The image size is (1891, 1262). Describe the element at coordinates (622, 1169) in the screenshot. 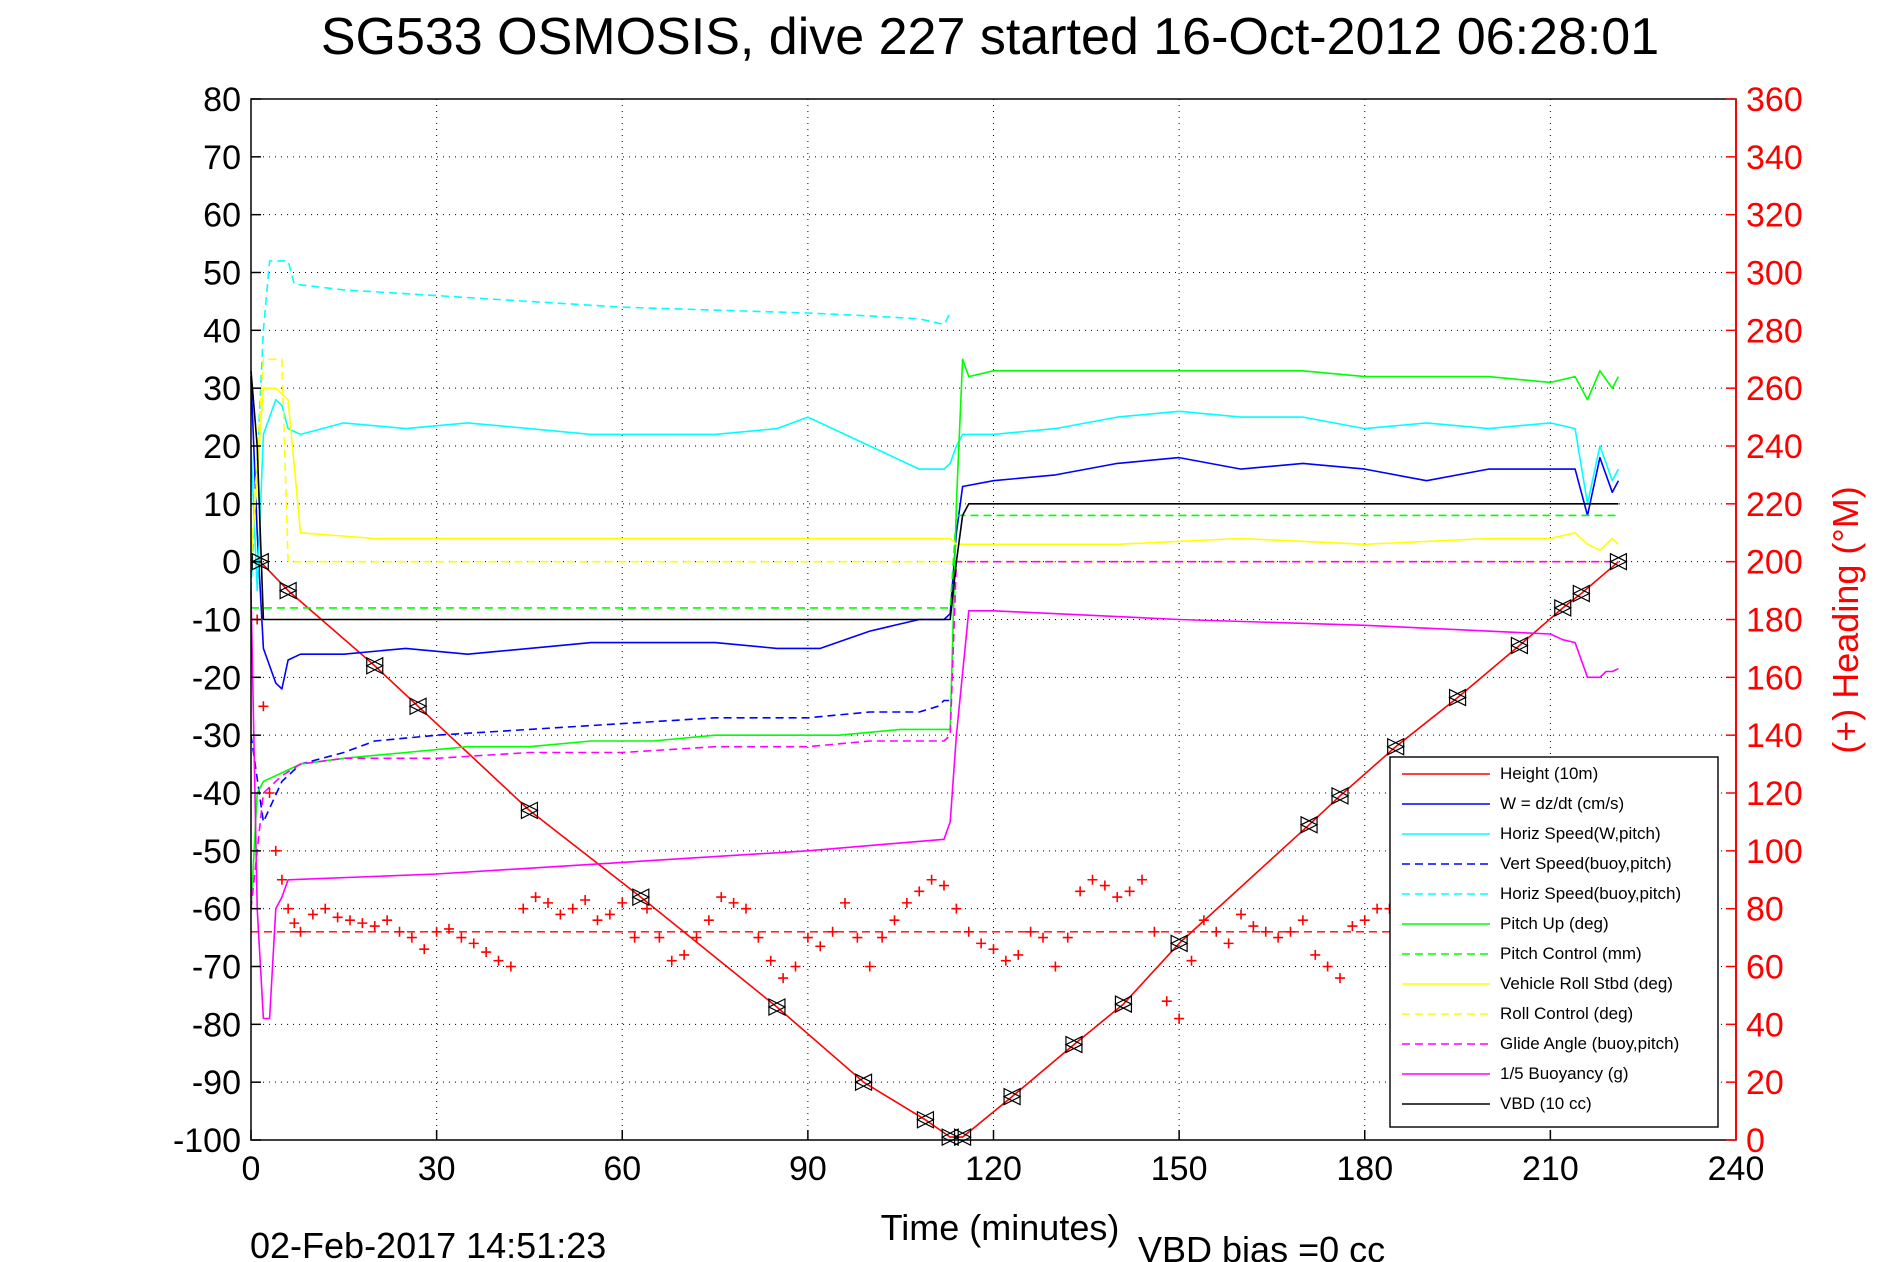

I see `x-tick-label: 60` at that location.